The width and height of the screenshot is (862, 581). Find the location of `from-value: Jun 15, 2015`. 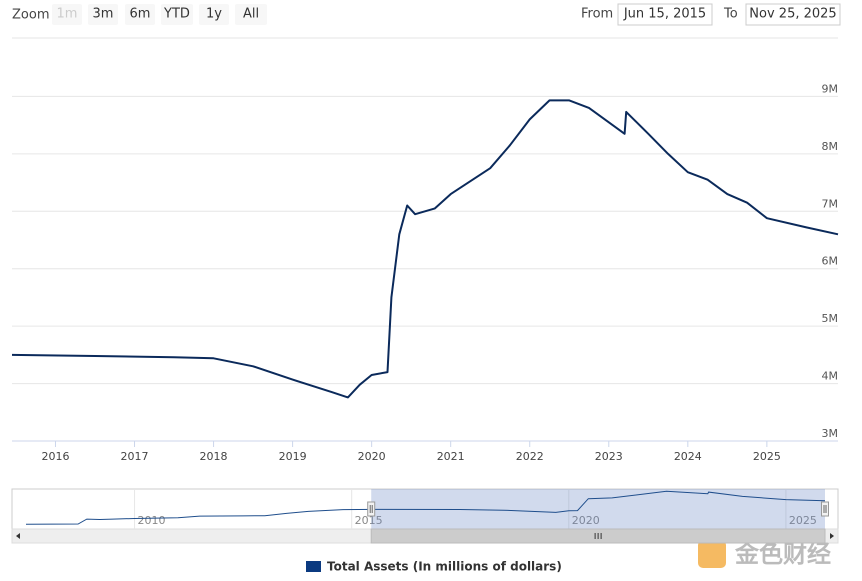

from-value: Jun 15, 2015 is located at coordinates (664, 14).